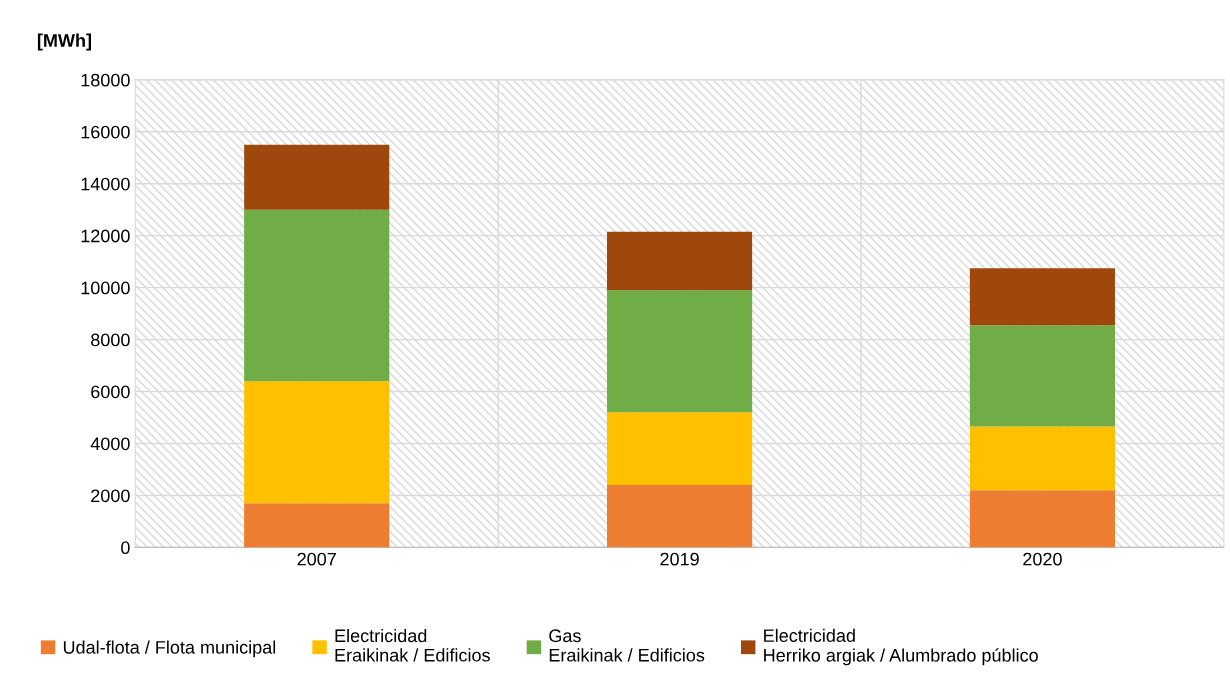 Image resolution: width=1230 pixels, height=700 pixels. I want to click on x-tick-label: 2007, so click(316, 559).